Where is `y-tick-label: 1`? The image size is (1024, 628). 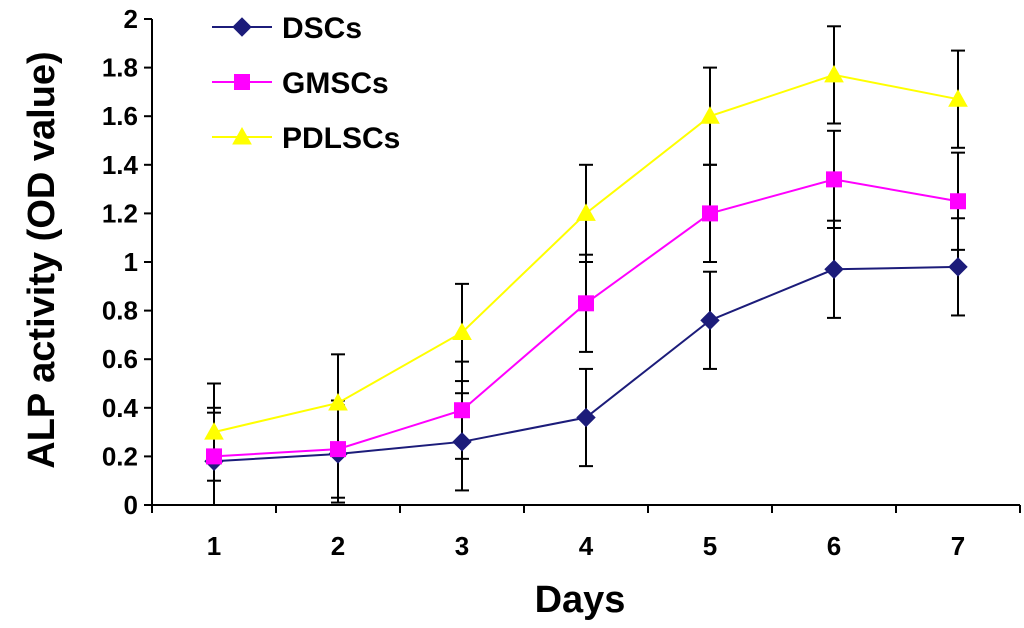 y-tick-label: 1 is located at coordinates (131, 262).